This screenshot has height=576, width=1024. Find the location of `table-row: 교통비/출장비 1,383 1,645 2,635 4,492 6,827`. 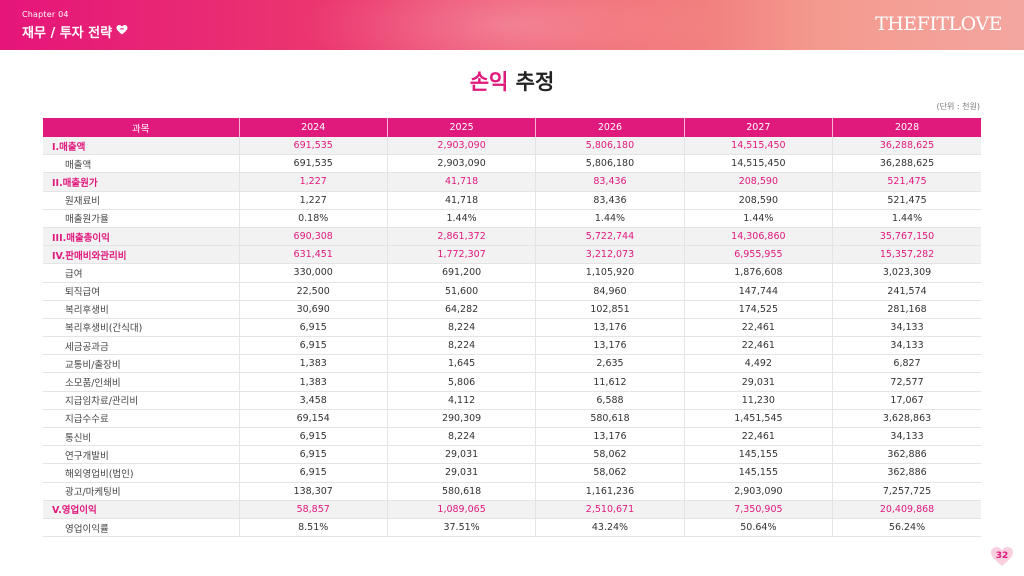

table-row: 교통비/출장비 1,383 1,645 2,635 4,492 6,827 is located at coordinates (512, 364).